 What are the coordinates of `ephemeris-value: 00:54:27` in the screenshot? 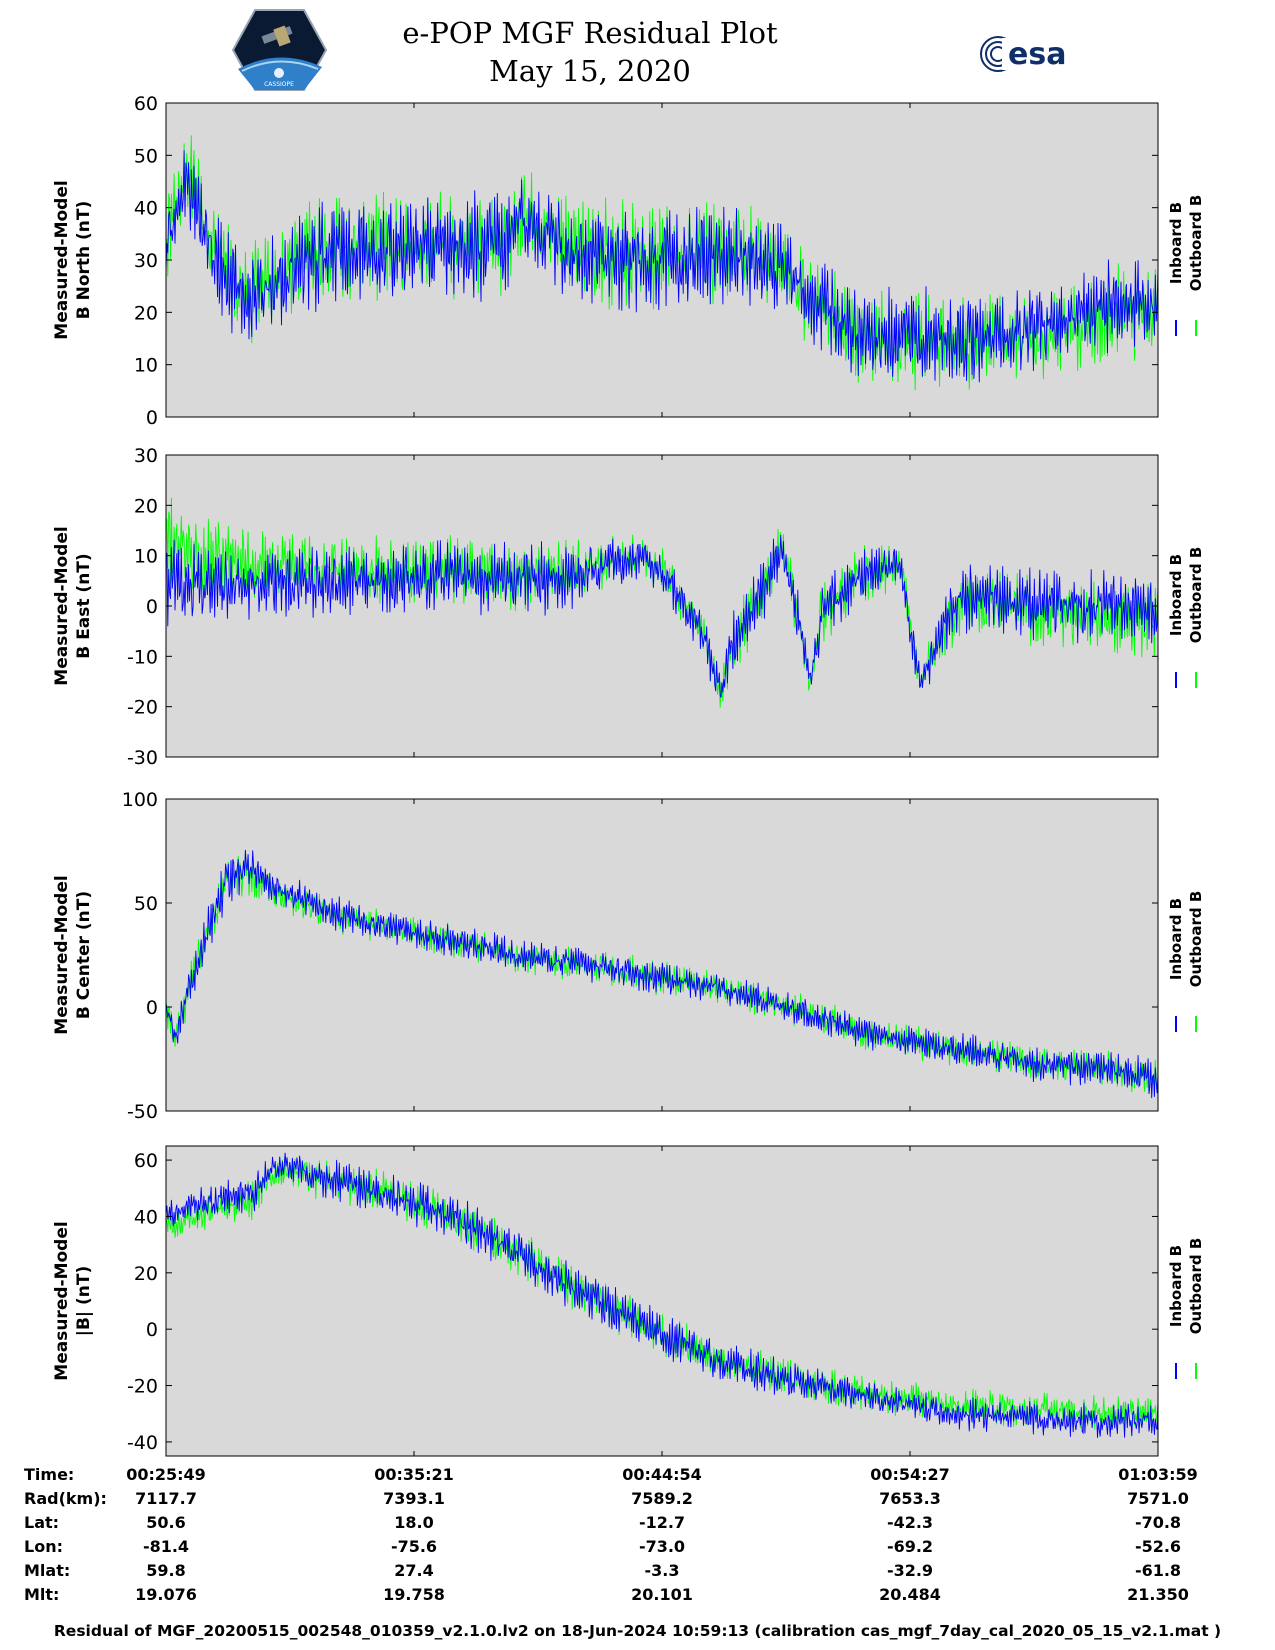 It's located at (910, 1474).